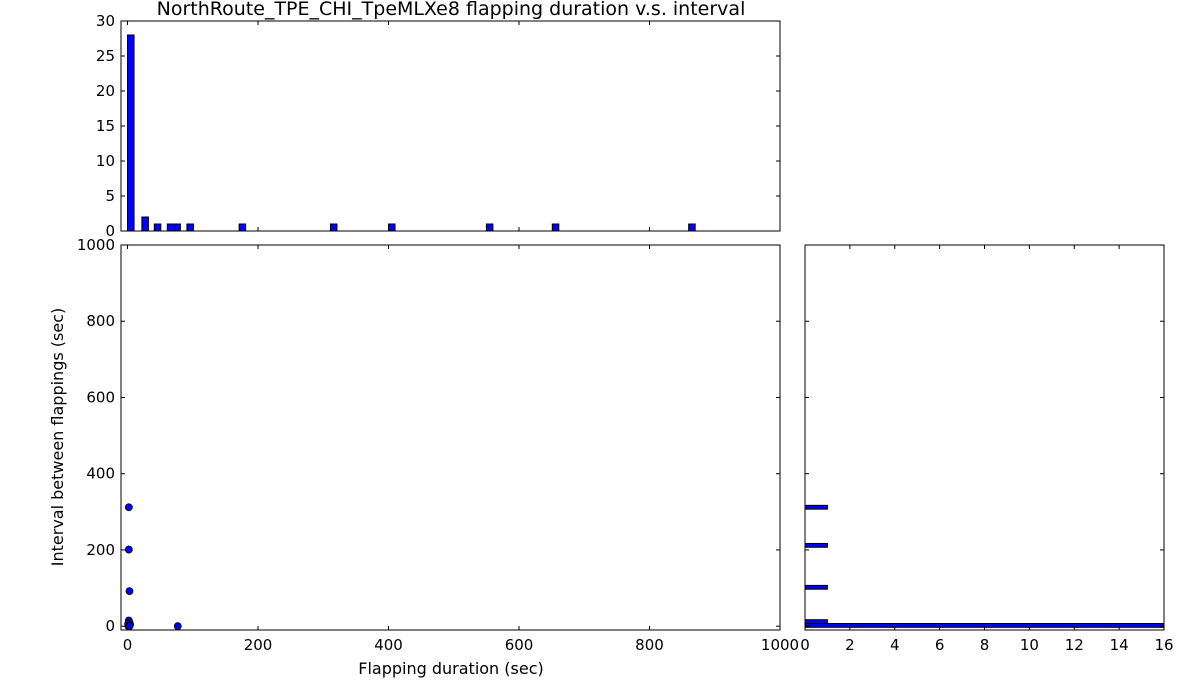 The image size is (1200, 700). Describe the element at coordinates (100, 321) in the screenshot. I see `scatter-ytick-label-4: 800` at that location.